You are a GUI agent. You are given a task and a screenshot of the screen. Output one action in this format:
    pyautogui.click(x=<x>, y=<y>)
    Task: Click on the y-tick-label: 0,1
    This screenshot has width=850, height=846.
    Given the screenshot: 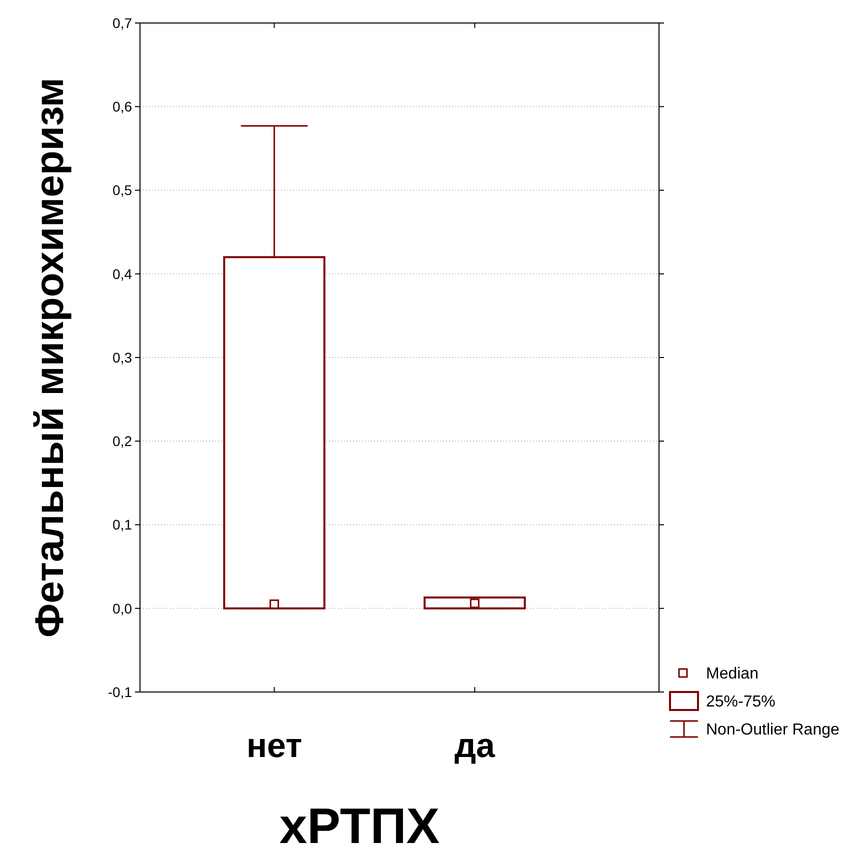 What is the action you would take?
    pyautogui.click(x=122, y=524)
    